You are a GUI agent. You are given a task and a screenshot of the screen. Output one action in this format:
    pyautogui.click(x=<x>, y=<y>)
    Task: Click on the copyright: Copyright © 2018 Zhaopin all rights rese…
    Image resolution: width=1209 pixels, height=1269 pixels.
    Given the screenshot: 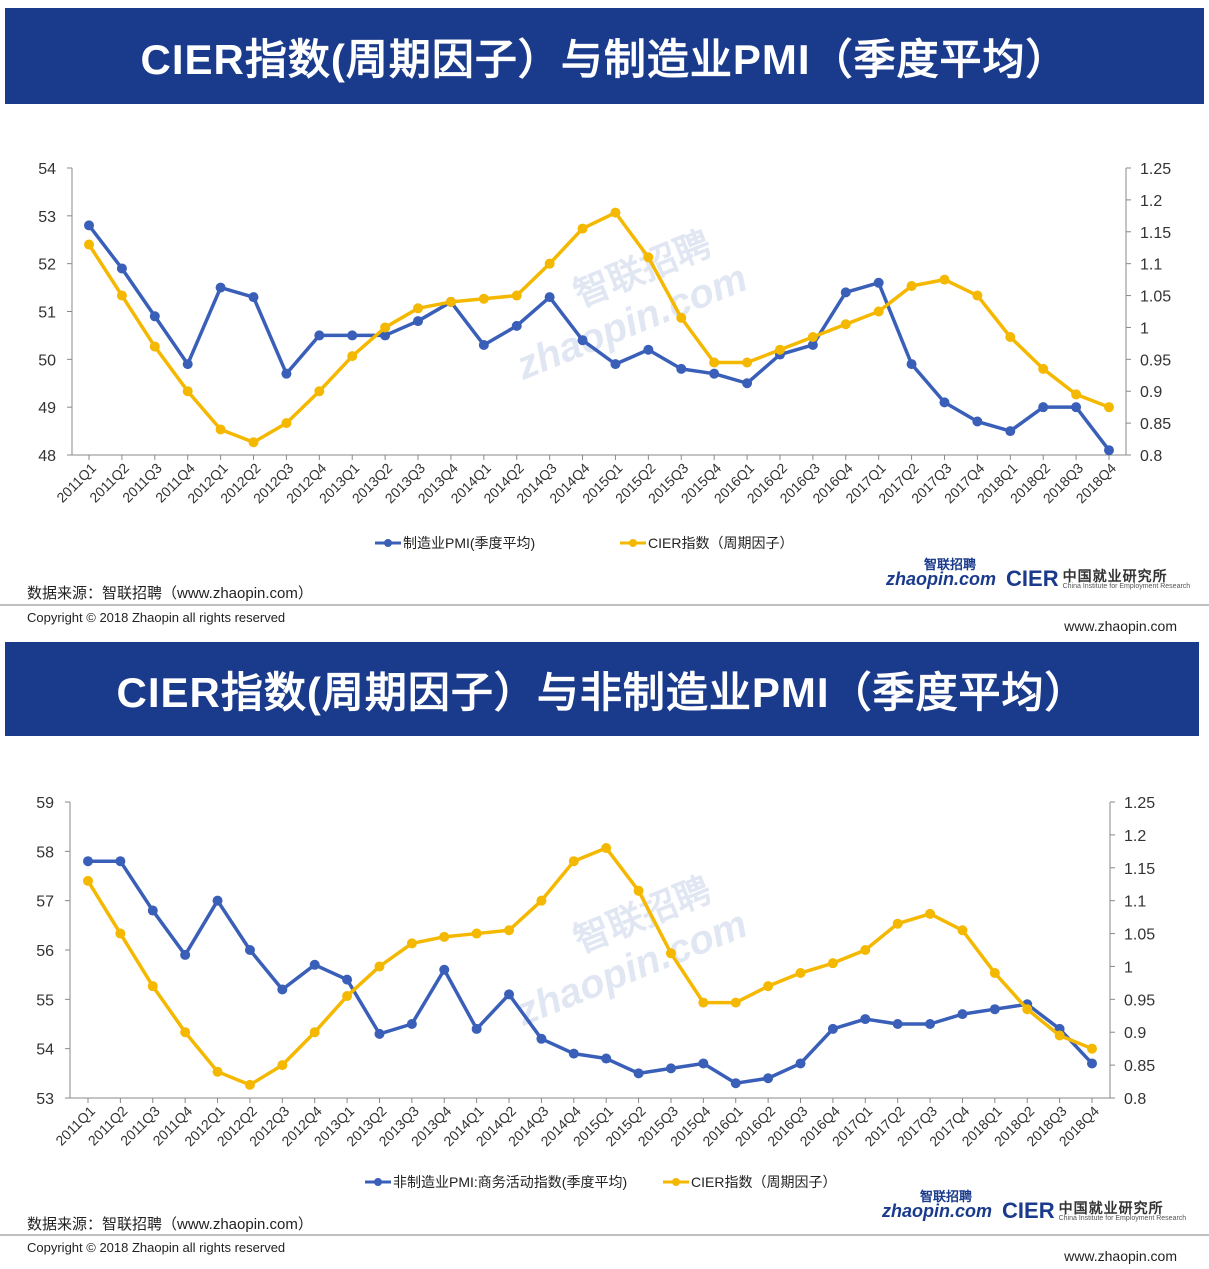 What is the action you would take?
    pyautogui.click(x=156, y=617)
    